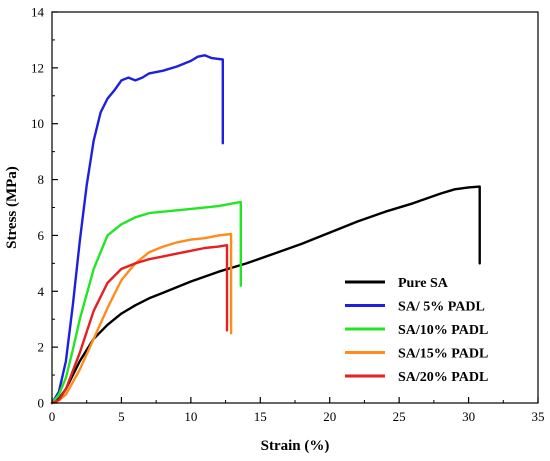  I want to click on legend-label: SA/20% PADL, so click(443, 377).